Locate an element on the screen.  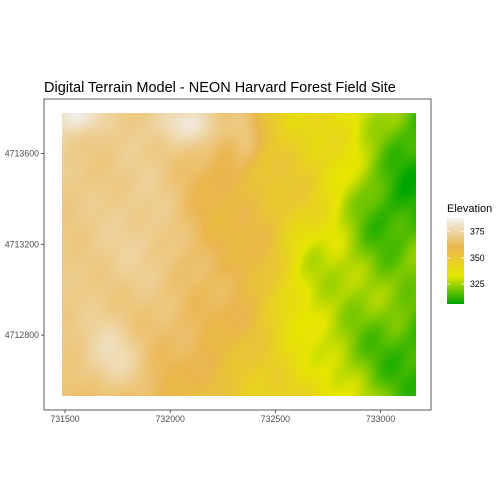
y-tick-label: 4713600 is located at coordinates (22, 153).